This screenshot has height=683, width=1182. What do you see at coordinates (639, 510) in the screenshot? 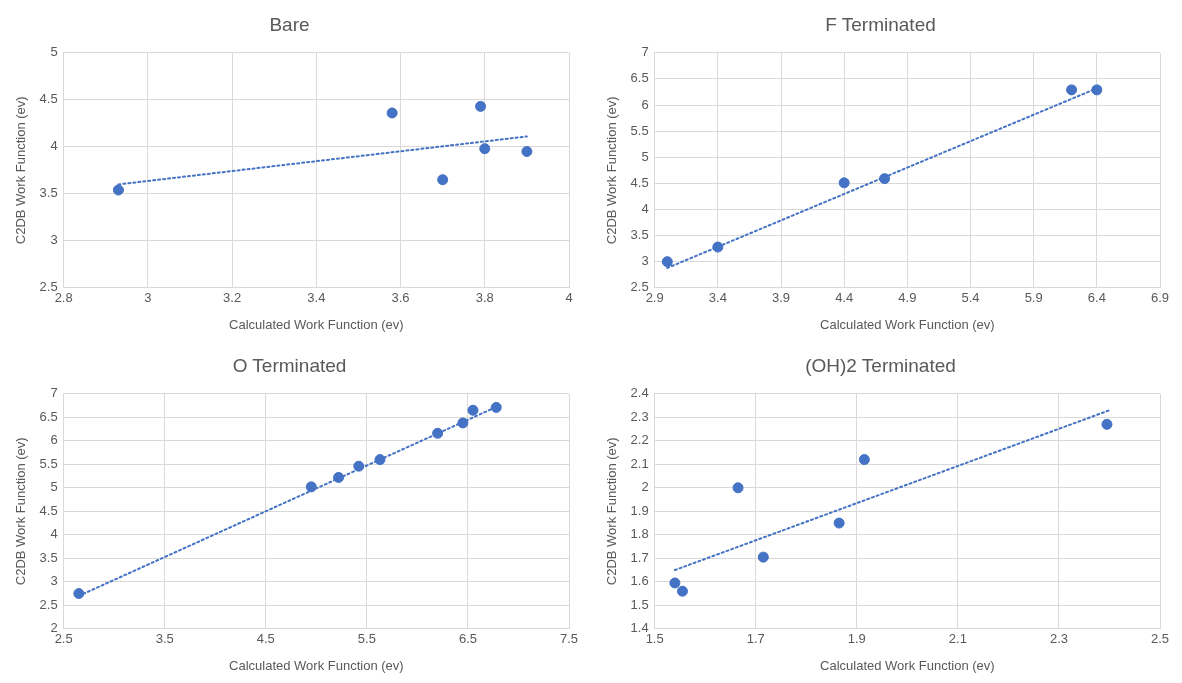
I see `y-tick-label: 1.9` at bounding box center [639, 510].